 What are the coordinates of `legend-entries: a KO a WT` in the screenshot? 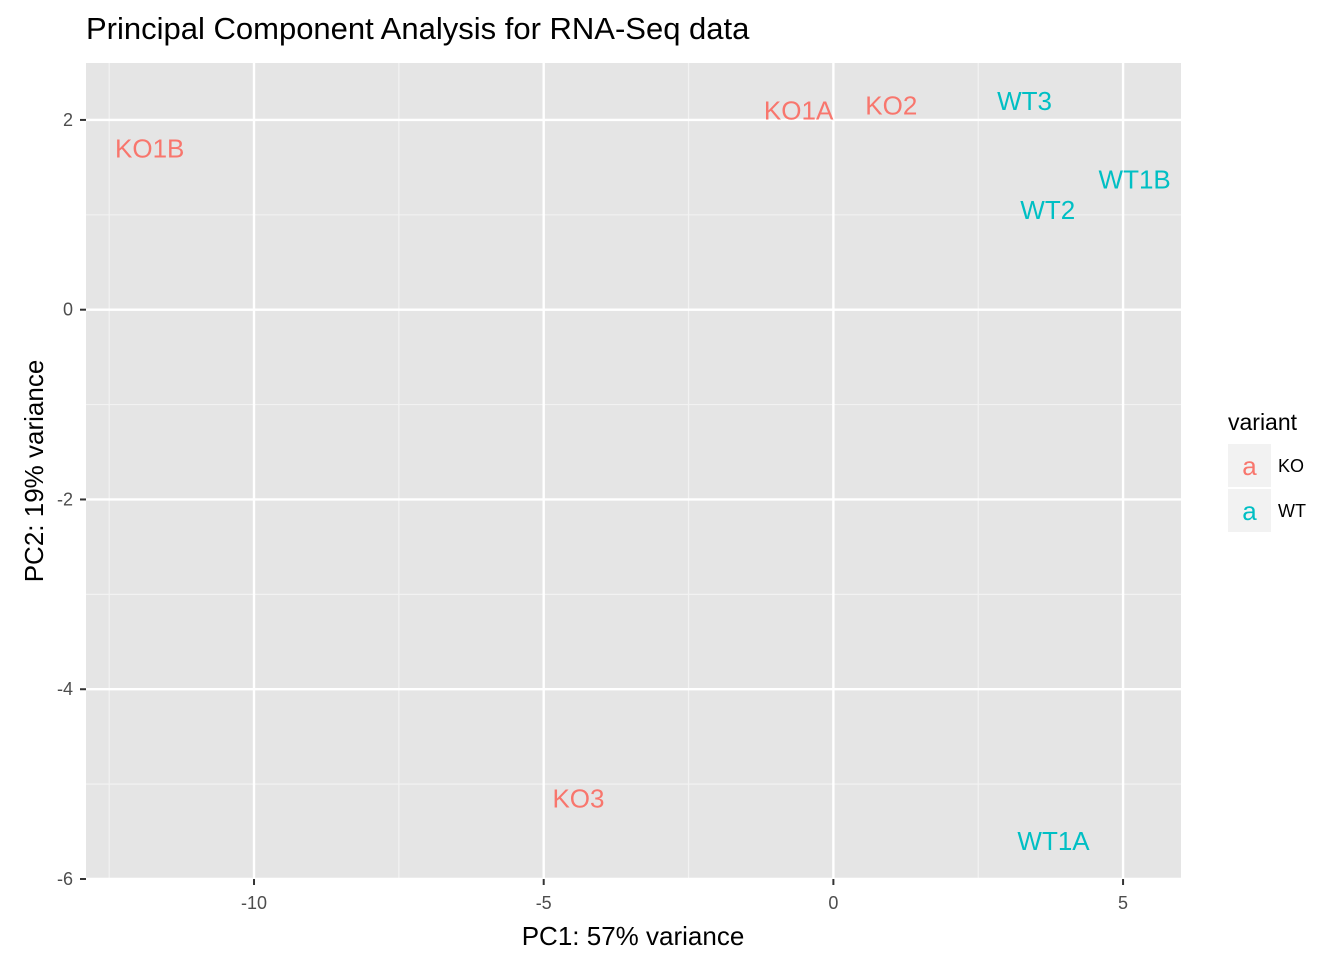 It's located at (1267, 488).